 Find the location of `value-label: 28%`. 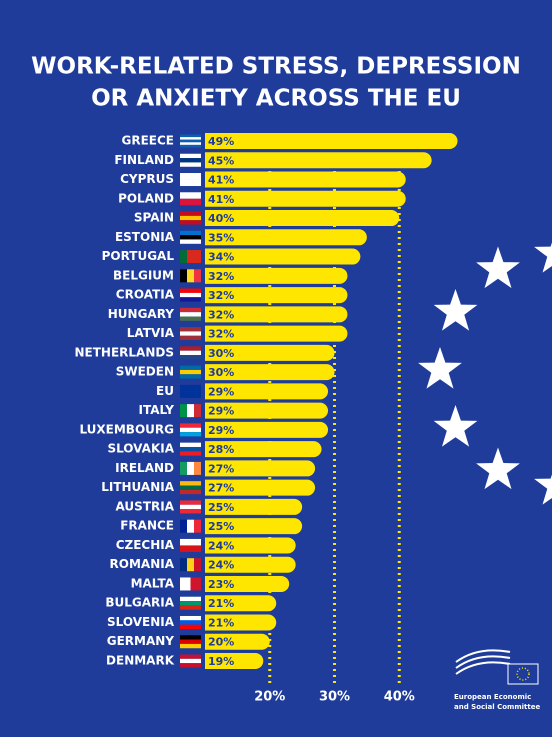

value-label: 28% is located at coordinates (221, 449).